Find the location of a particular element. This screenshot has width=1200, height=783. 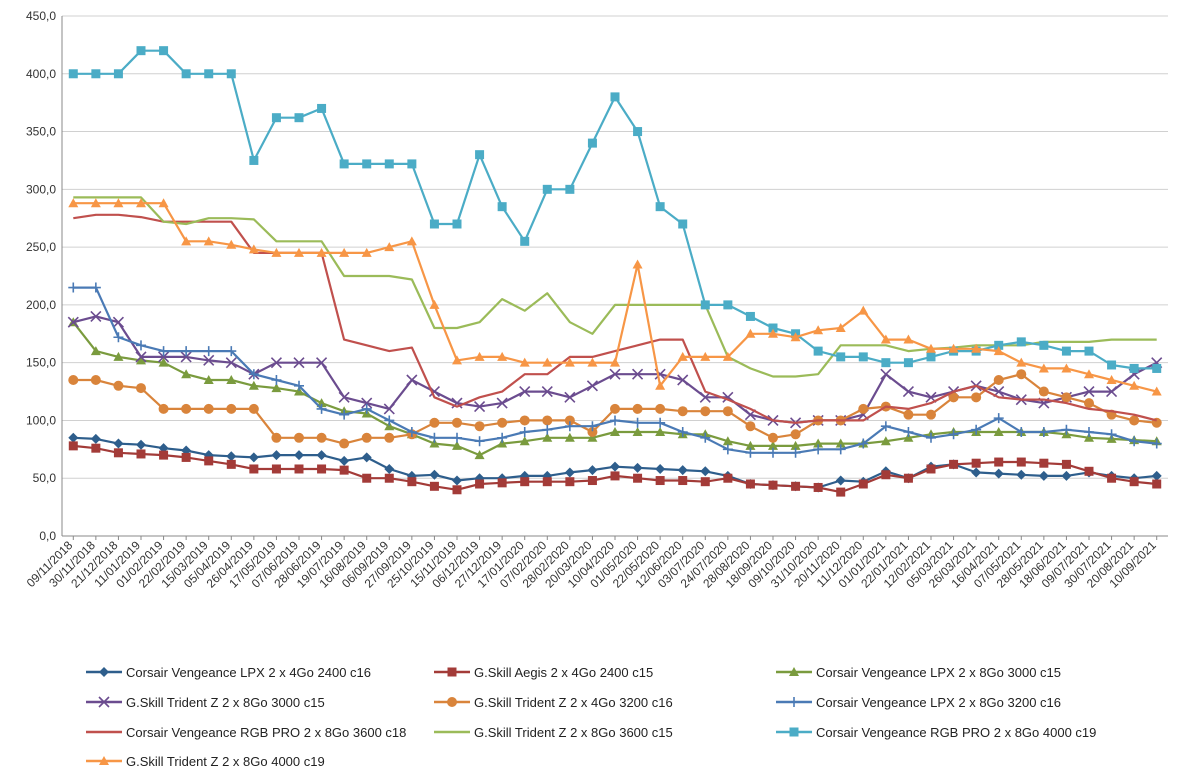

y-tick-label: 300,0 is located at coordinates (41, 189).